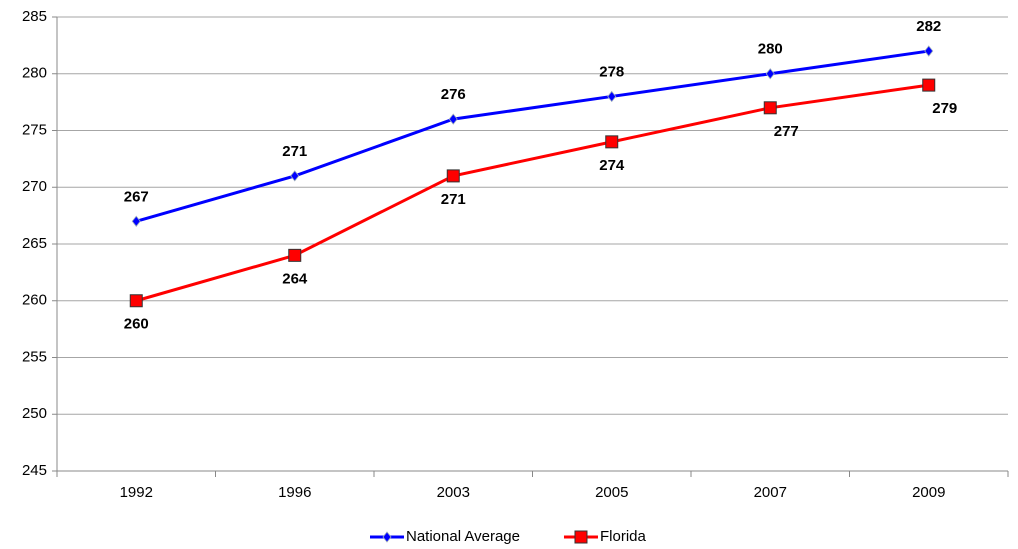  I want to click on y-tick-label: 255, so click(34, 356).